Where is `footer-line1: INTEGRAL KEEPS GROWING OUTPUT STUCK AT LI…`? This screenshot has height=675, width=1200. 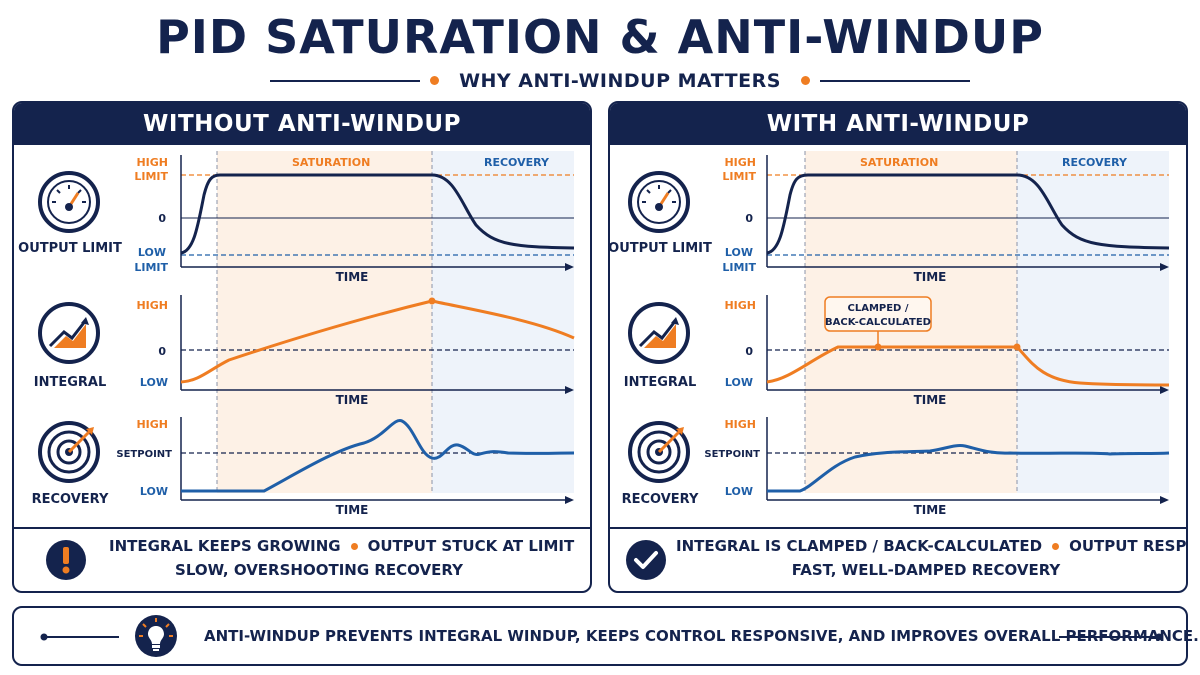
footer-line1: INTEGRAL KEEPS GROWING OUTPUT STUCK AT LI… is located at coordinates (341, 546).